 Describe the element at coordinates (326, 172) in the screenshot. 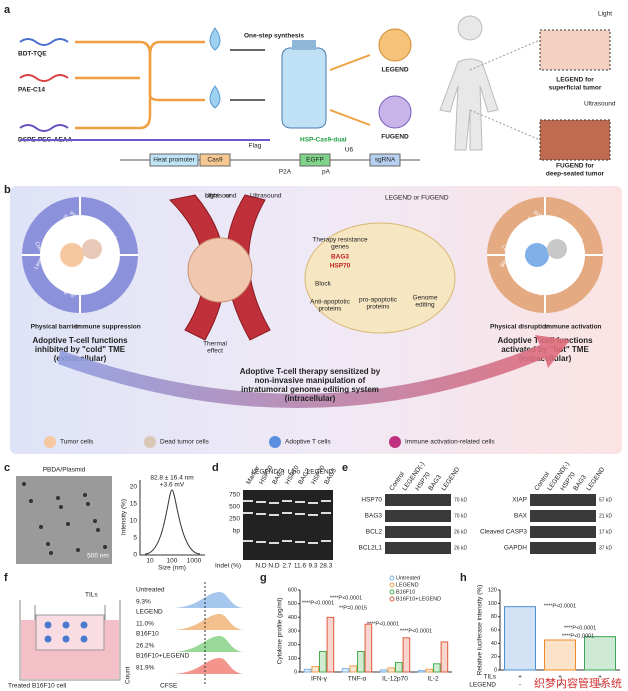

I see `construct-element: pA` at that location.